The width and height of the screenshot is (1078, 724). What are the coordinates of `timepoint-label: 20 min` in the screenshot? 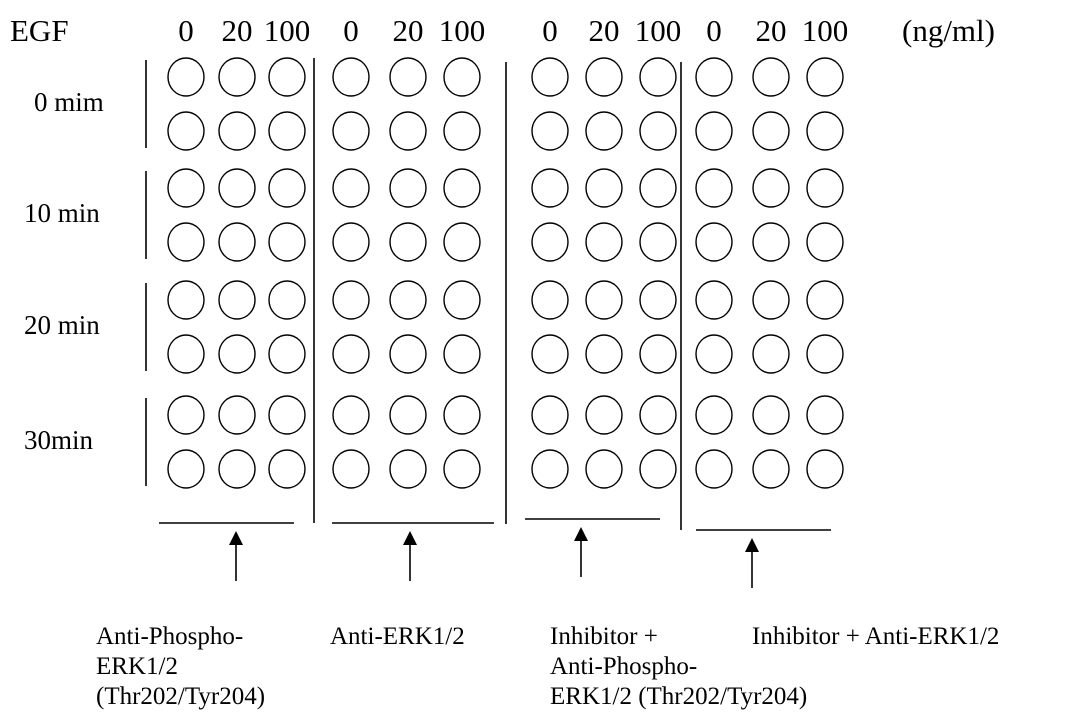 It's located at (62, 325).